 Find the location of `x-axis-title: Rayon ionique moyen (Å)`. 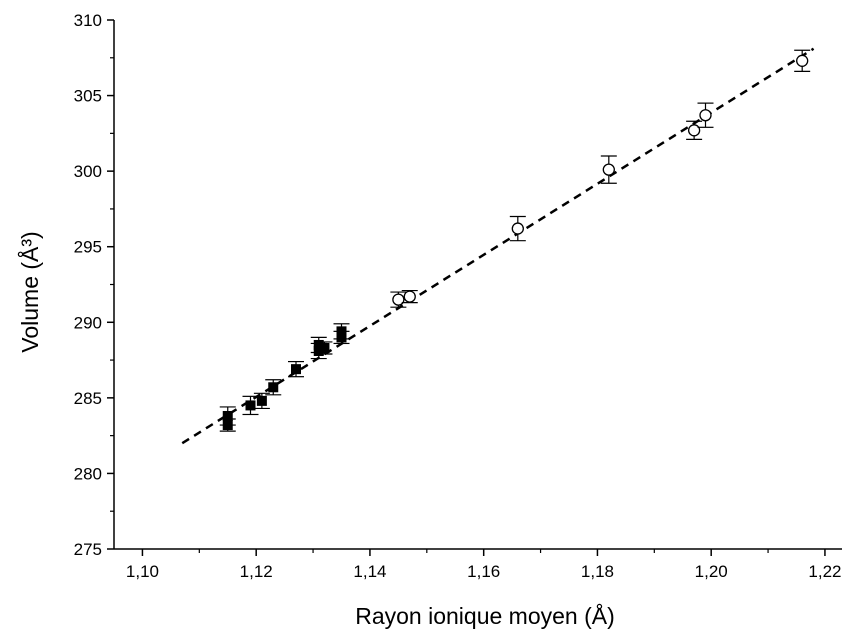

x-axis-title: Rayon ionique moyen (Å) is located at coordinates (485, 615).